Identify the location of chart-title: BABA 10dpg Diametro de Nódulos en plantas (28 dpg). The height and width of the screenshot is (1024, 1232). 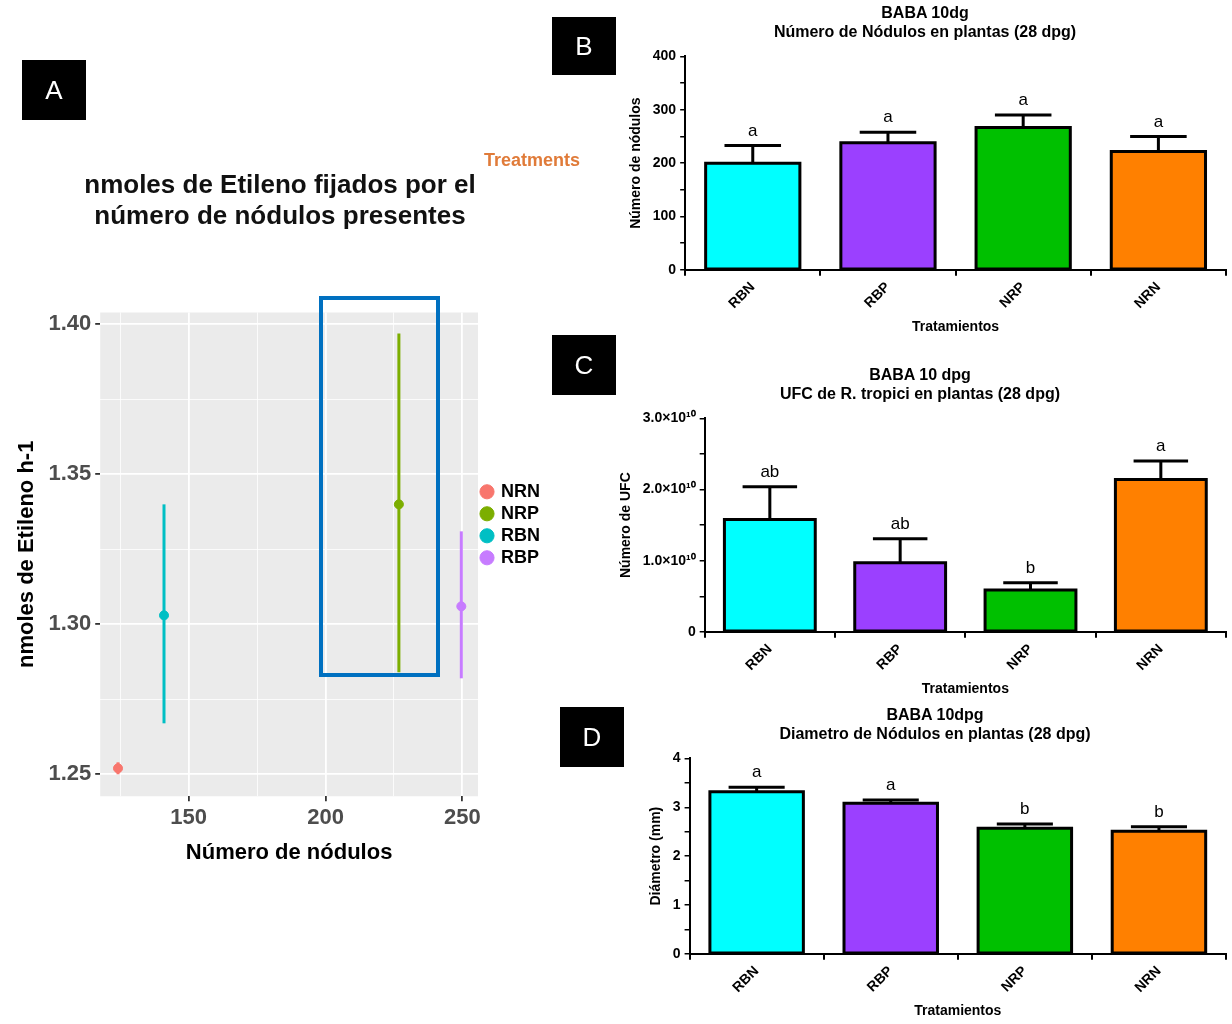
(935, 724).